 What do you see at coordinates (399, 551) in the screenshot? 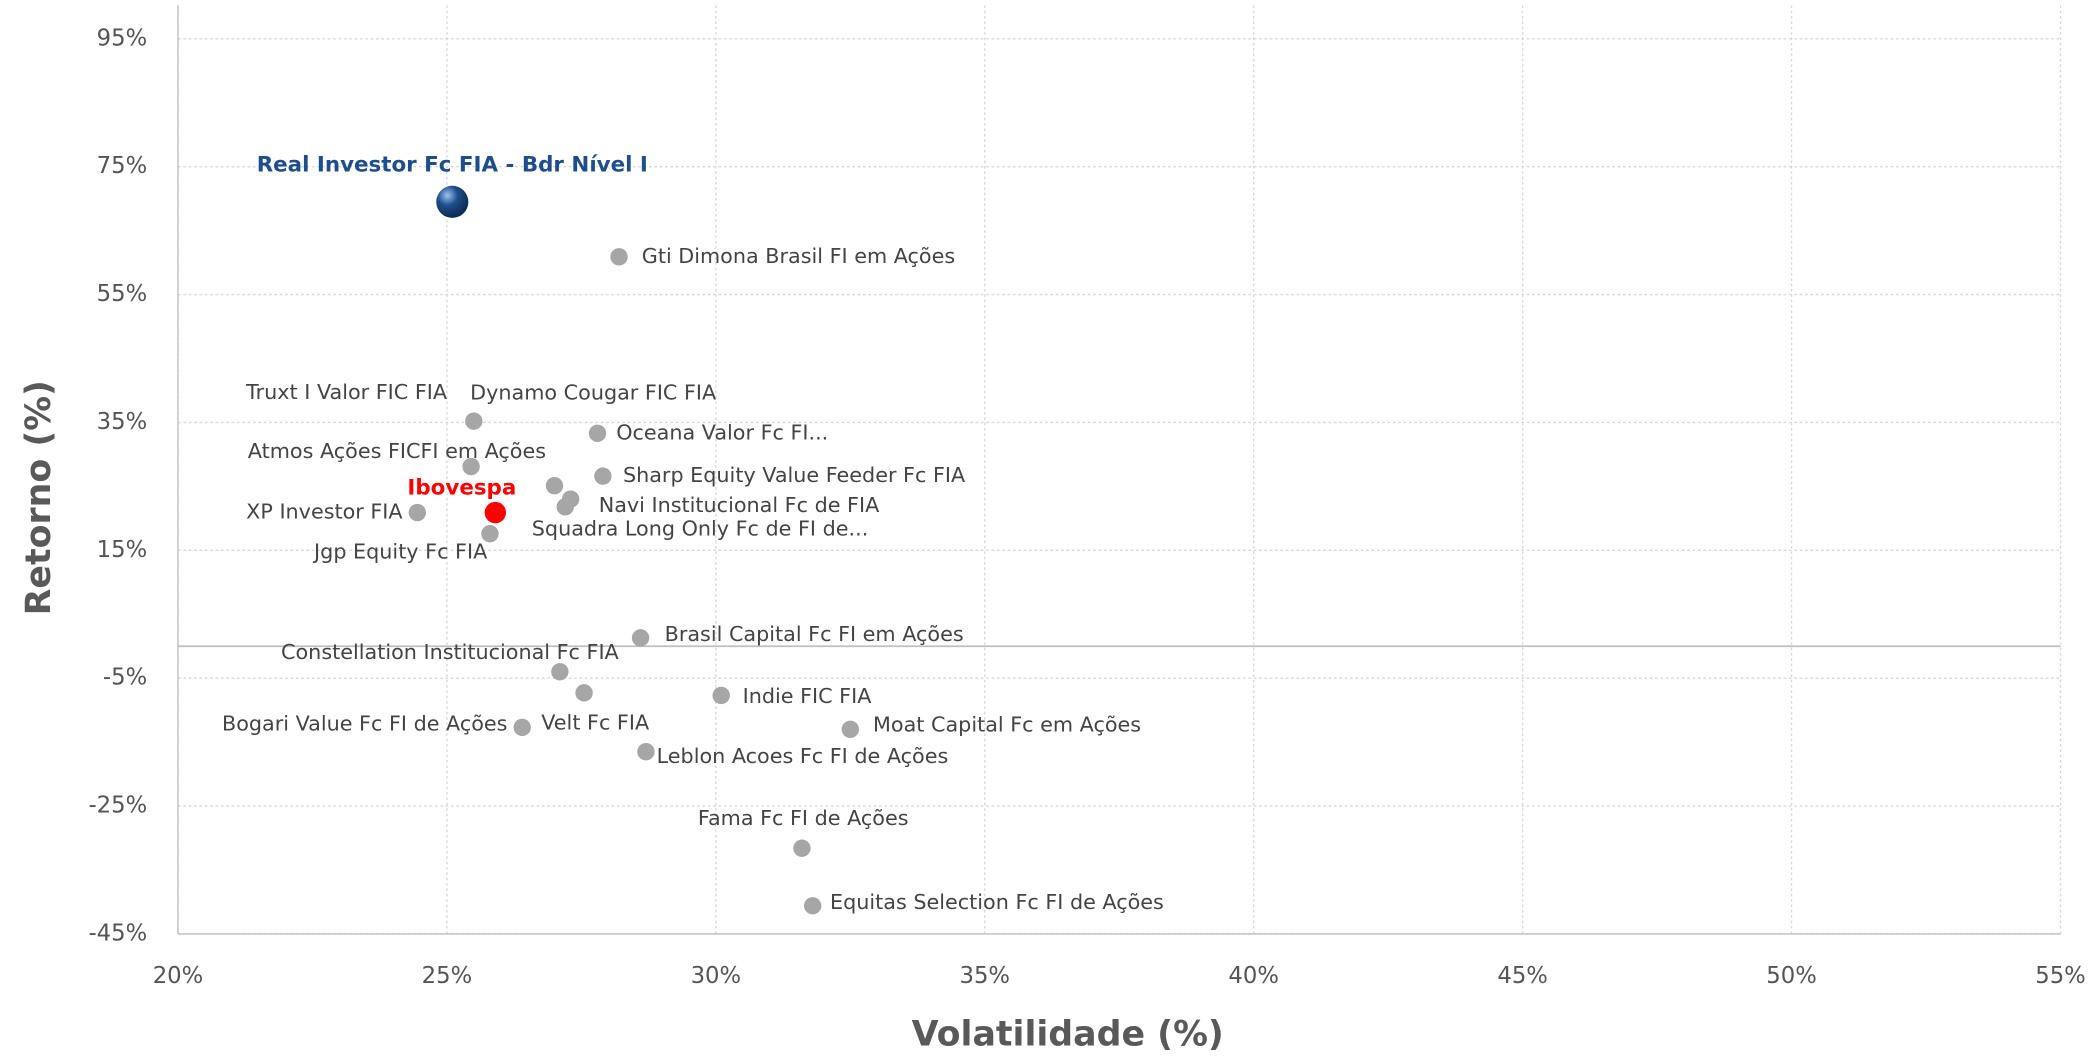
I see `point-label: Jgp Equity Fc FIA` at bounding box center [399, 551].